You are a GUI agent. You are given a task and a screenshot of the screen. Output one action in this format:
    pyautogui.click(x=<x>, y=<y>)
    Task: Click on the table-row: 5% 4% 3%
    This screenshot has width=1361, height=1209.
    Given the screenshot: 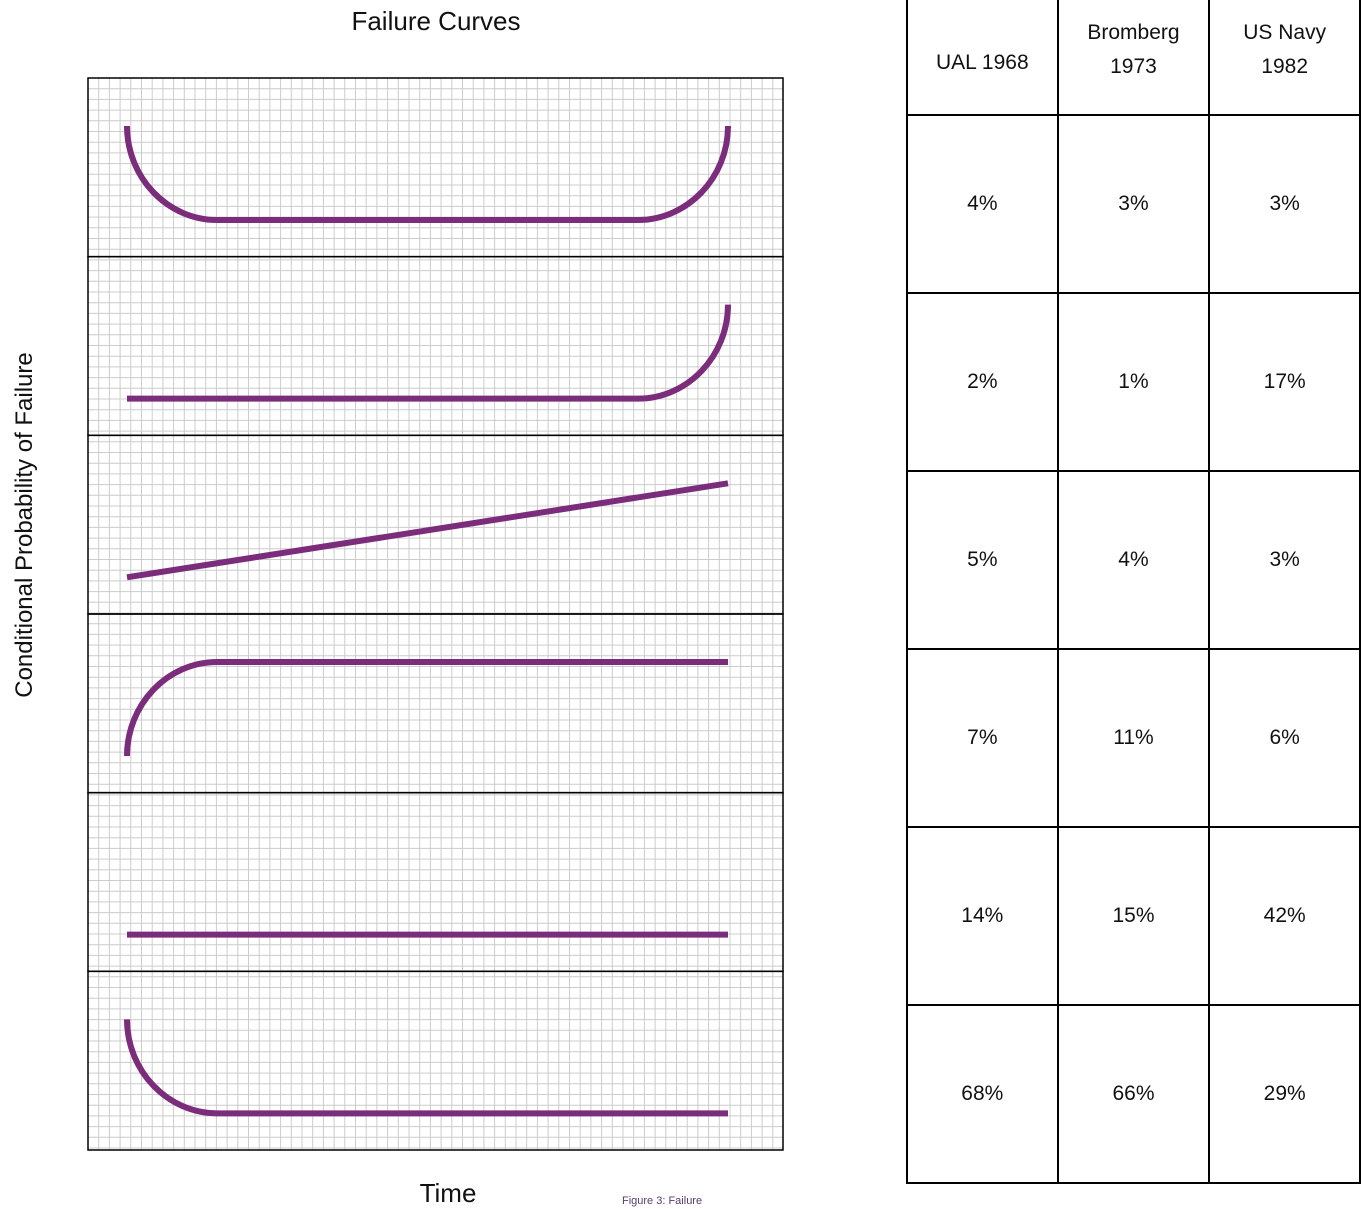 What is the action you would take?
    pyautogui.click(x=1133, y=560)
    